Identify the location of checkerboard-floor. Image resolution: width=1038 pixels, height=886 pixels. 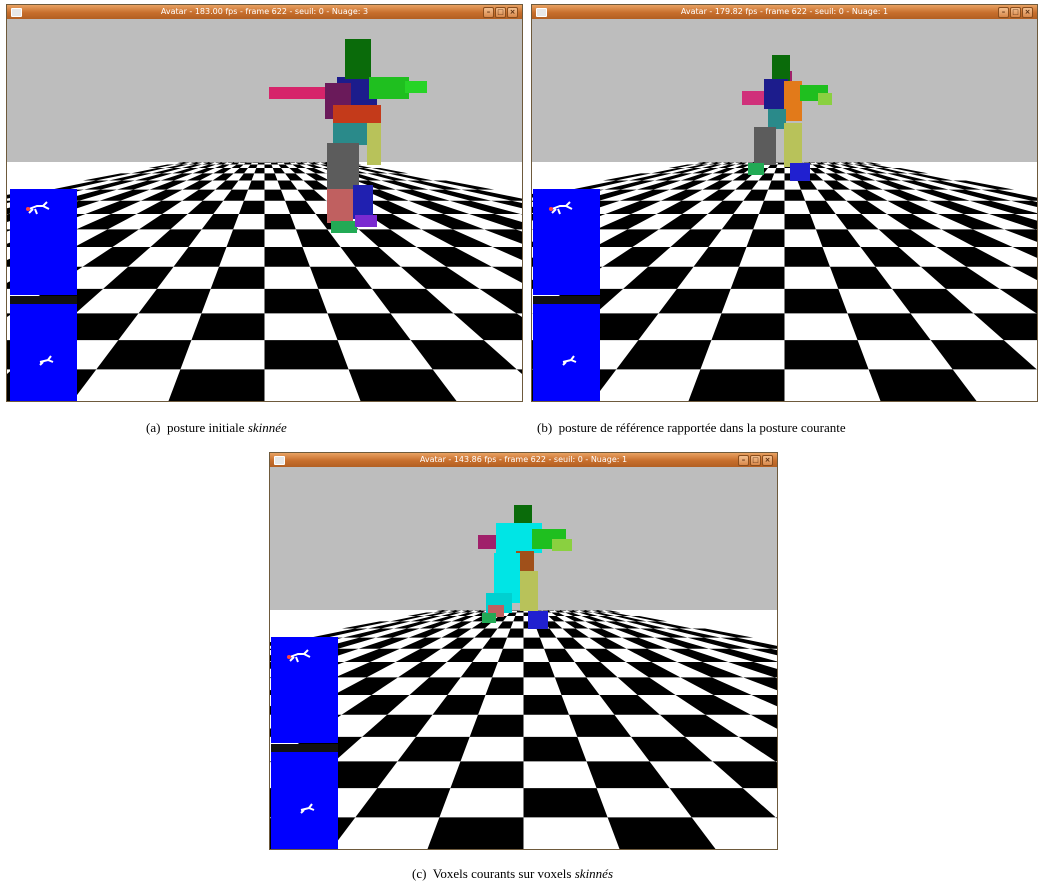
(523, 729).